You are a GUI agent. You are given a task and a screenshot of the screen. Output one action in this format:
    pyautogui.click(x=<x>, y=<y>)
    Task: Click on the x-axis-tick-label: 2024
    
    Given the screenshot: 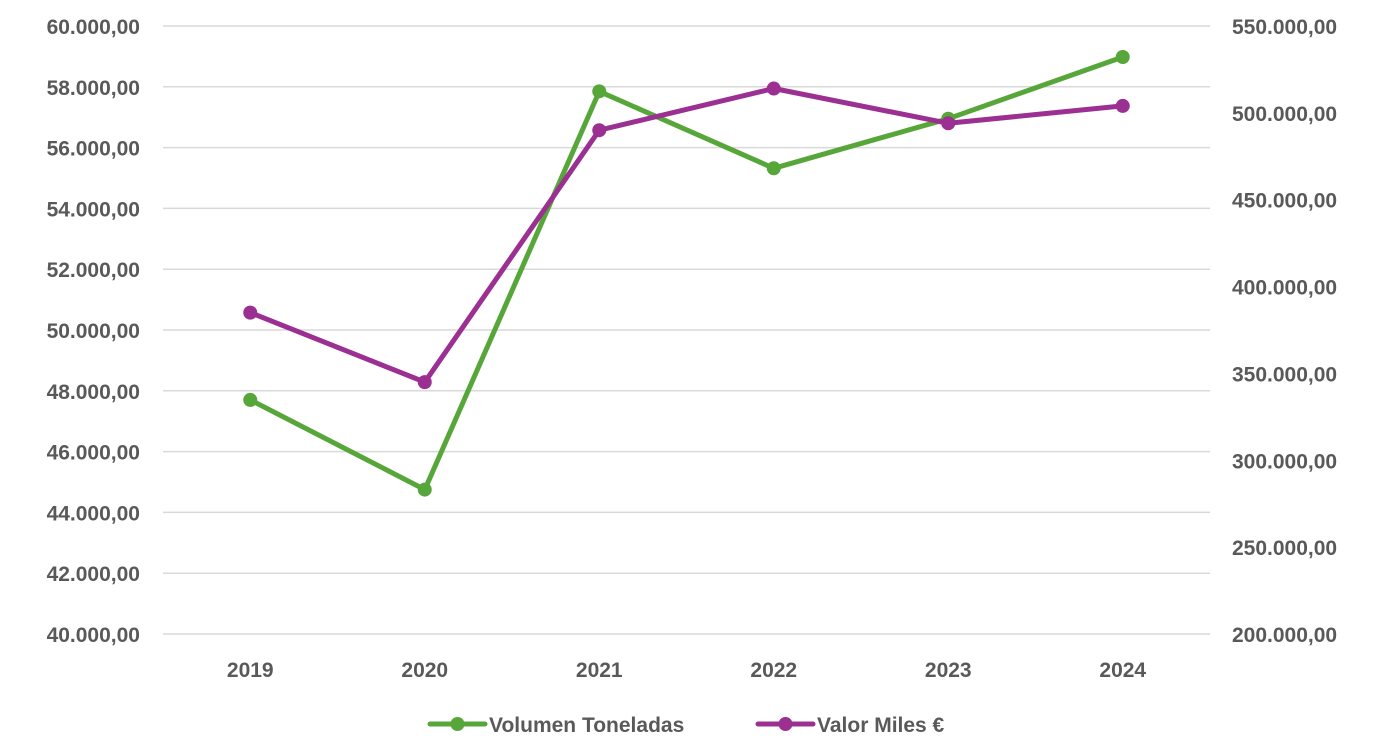 What is the action you would take?
    pyautogui.click(x=1122, y=670)
    